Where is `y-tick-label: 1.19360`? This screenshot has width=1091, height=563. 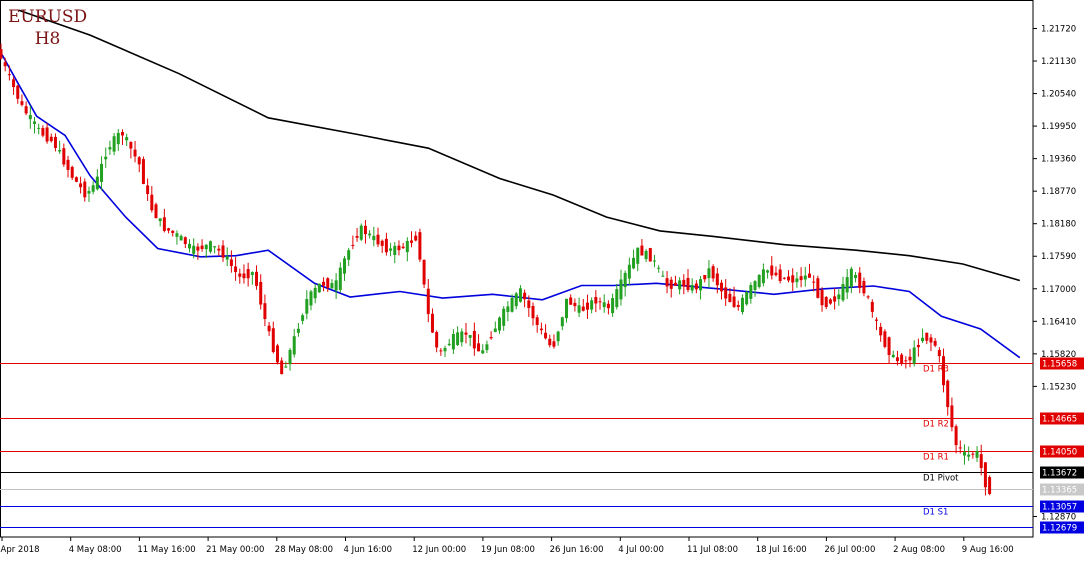
y-tick-label: 1.19360 is located at coordinates (1058, 160).